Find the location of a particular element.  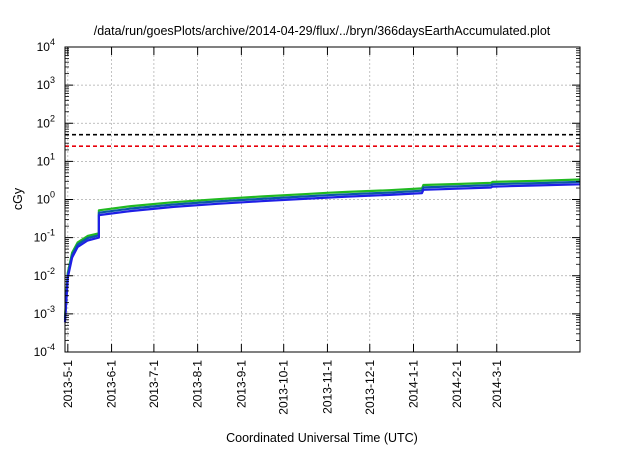

x-tick-label: 2013-9-1 is located at coordinates (241, 384).